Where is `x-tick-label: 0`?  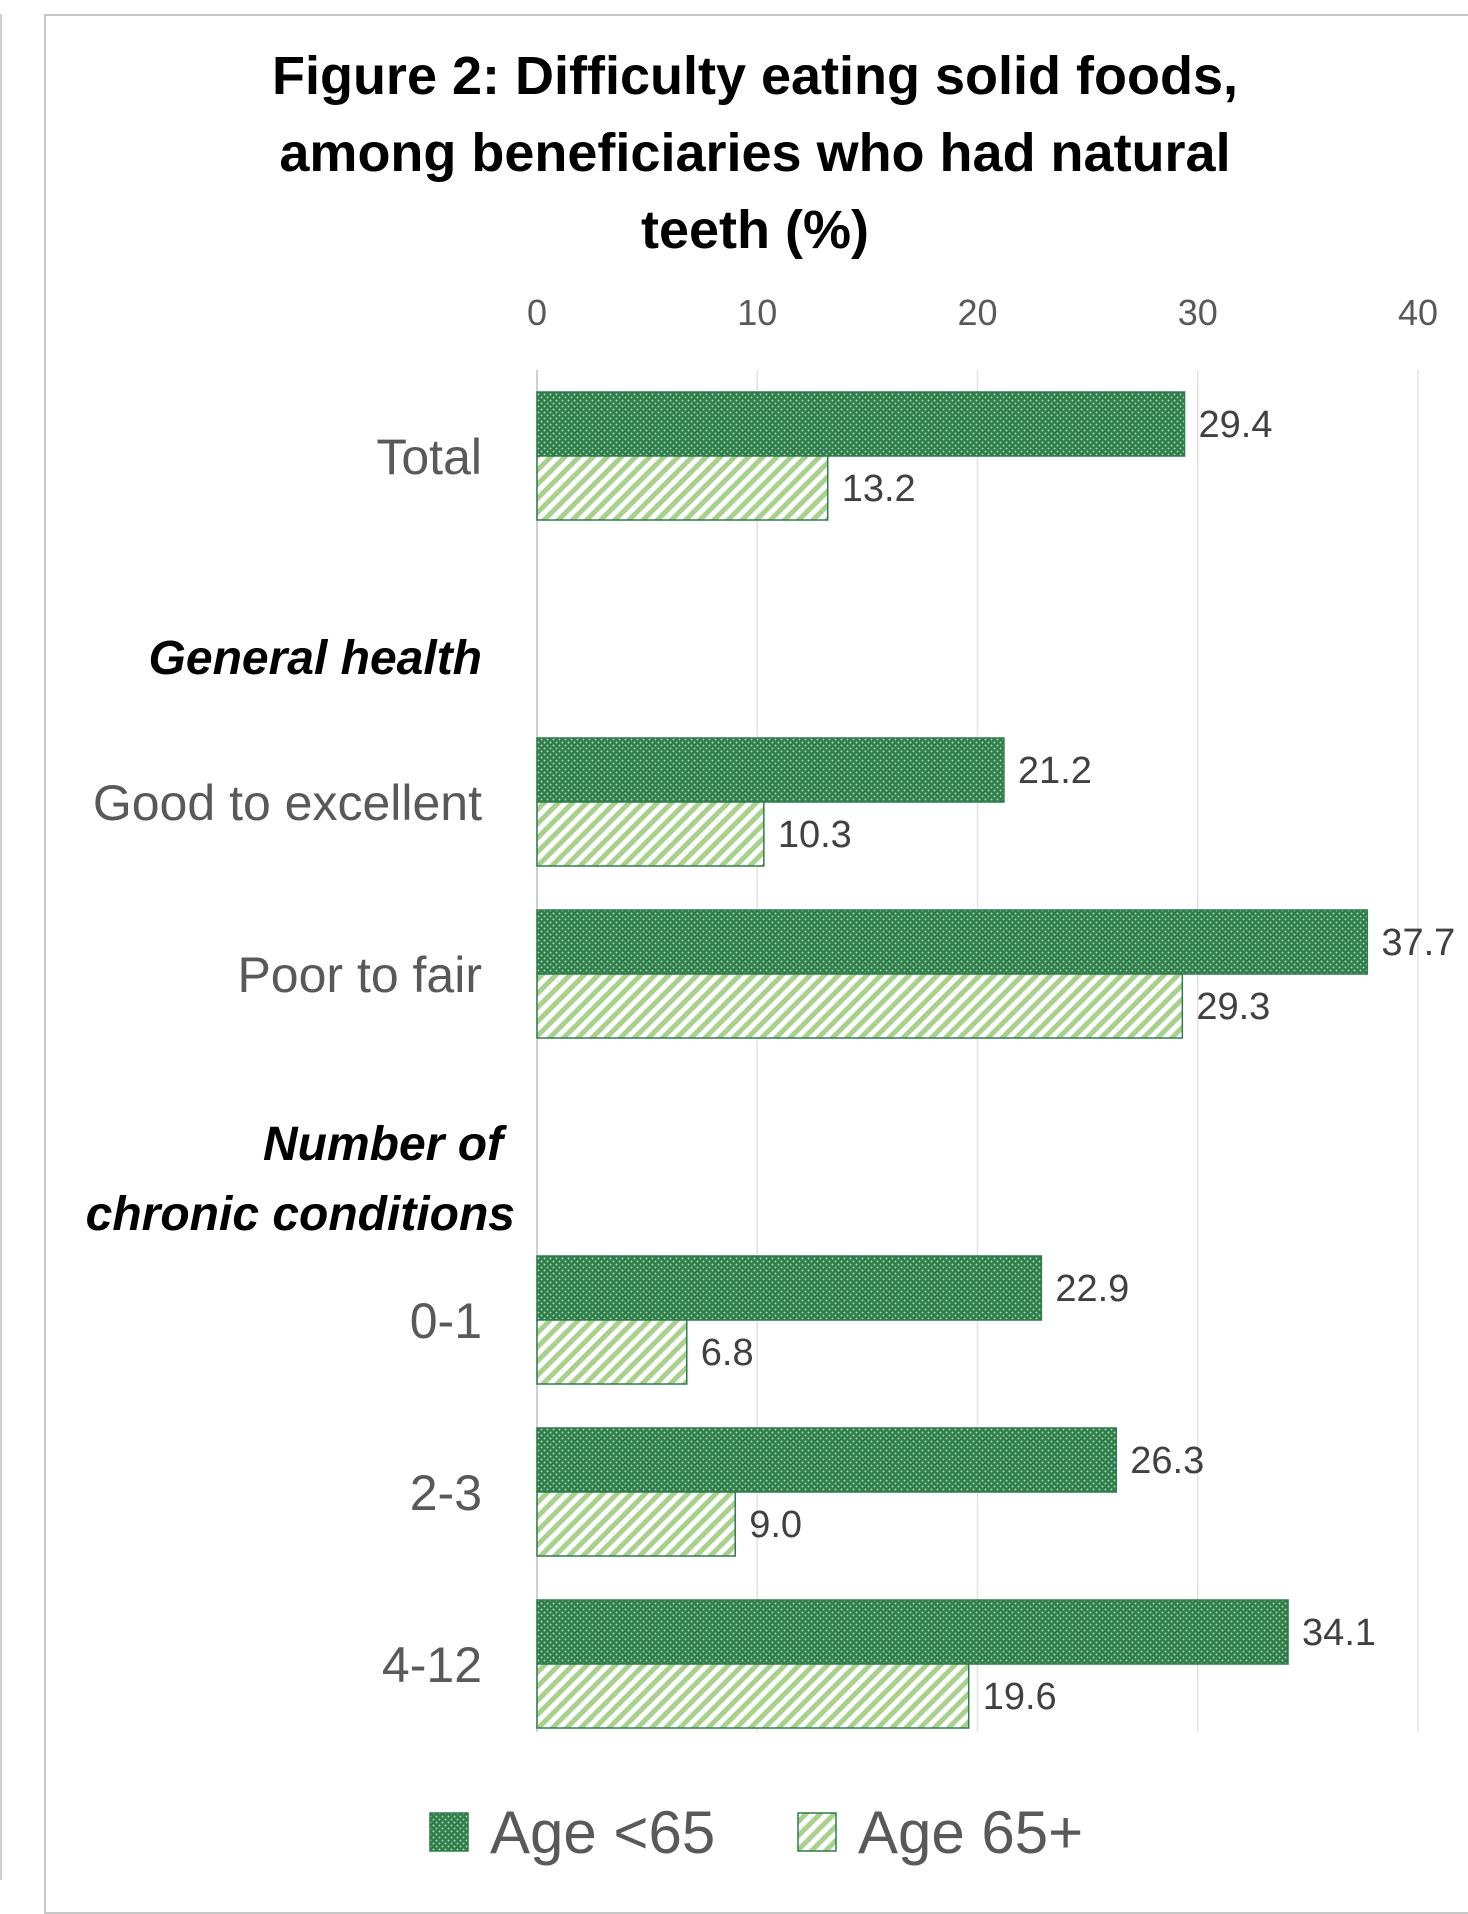 x-tick-label: 0 is located at coordinates (537, 312).